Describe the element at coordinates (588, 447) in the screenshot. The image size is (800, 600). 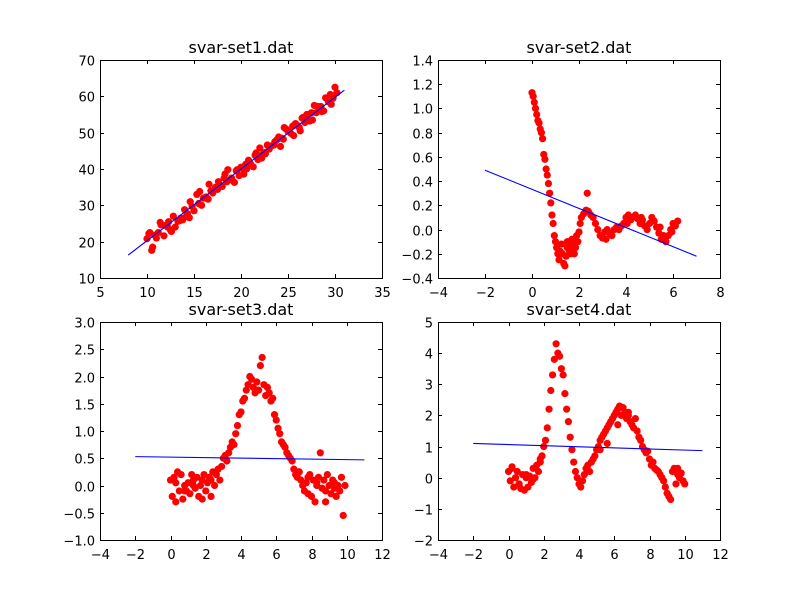
I see `fit-line` at that location.